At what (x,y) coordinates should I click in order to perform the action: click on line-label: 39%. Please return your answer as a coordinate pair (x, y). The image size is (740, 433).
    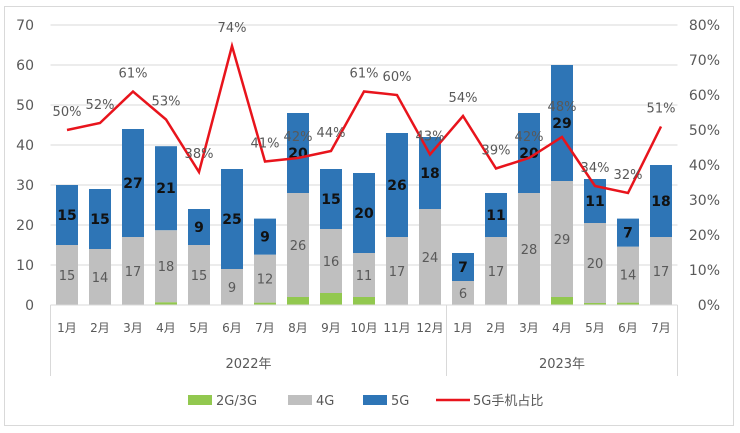
    Looking at the image, I should click on (496, 151).